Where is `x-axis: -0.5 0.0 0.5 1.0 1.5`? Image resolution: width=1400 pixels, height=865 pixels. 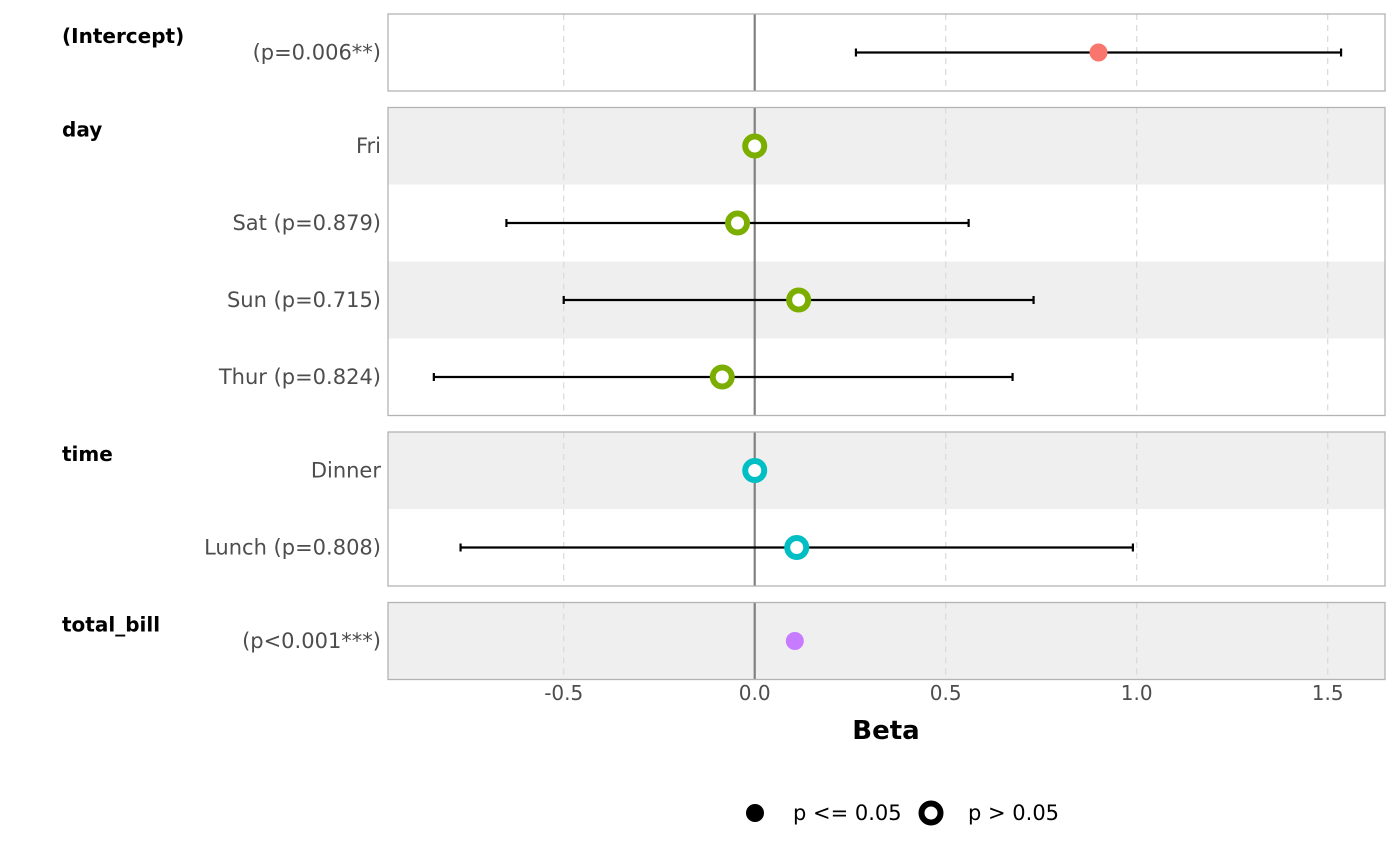 x-axis: -0.5 0.0 0.5 1.0 1.5 is located at coordinates (943, 693).